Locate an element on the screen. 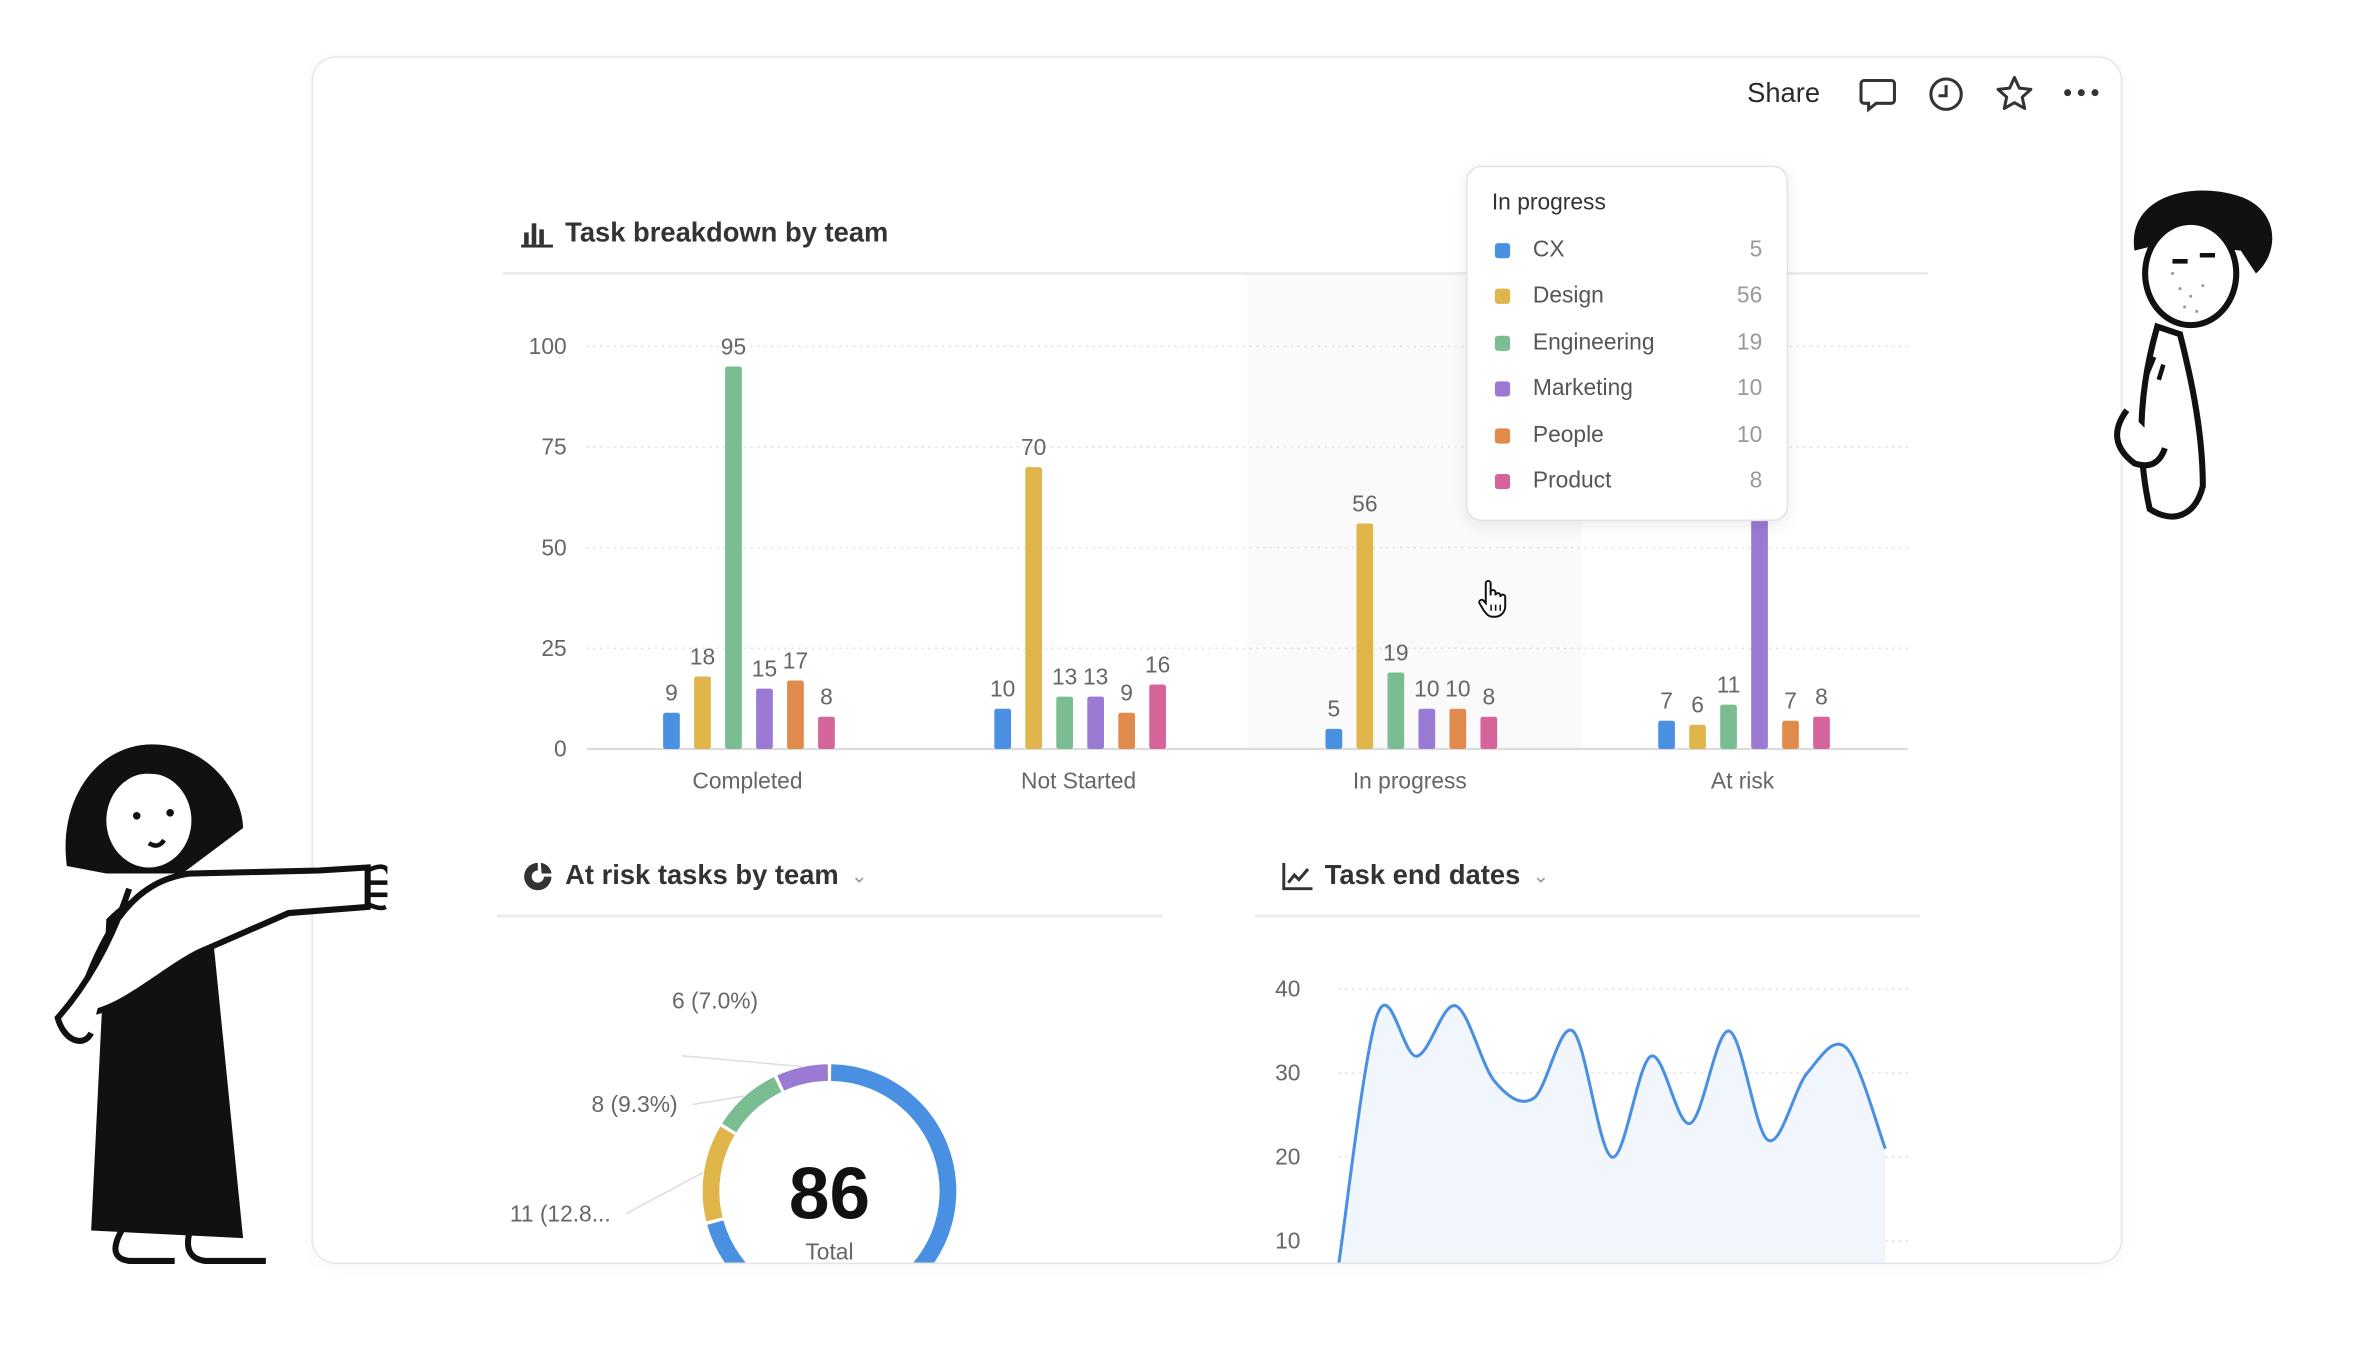 The height and width of the screenshot is (1345, 2370). y-tick-label: 20 is located at coordinates (1287, 1157).